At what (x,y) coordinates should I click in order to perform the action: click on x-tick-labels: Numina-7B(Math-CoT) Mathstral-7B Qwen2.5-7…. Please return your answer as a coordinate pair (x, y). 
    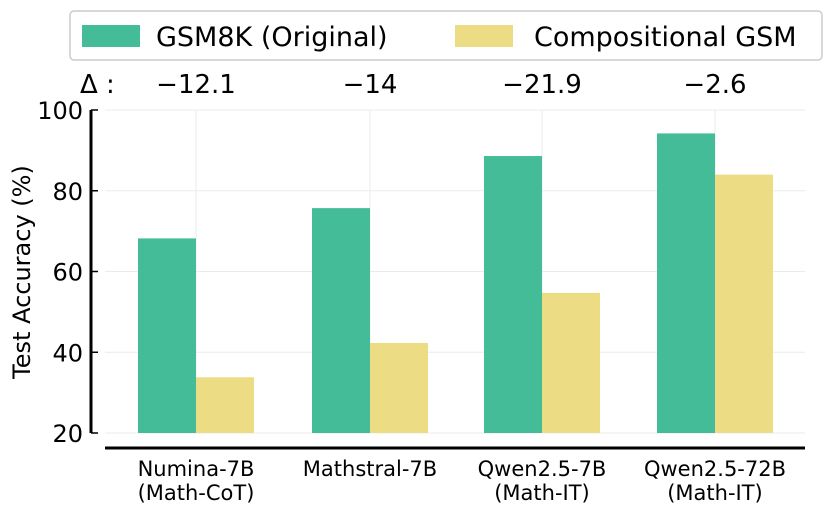
    Looking at the image, I should click on (462, 481).